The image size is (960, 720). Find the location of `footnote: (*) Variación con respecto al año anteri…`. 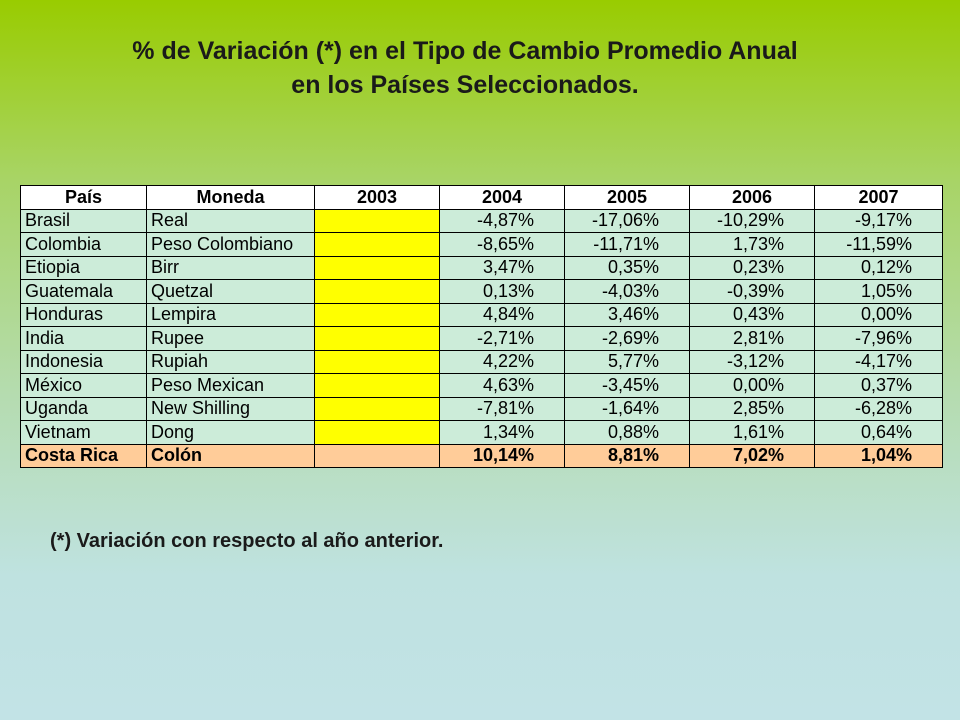

footnote: (*) Variación con respecto al año anteri… is located at coordinates (247, 541).